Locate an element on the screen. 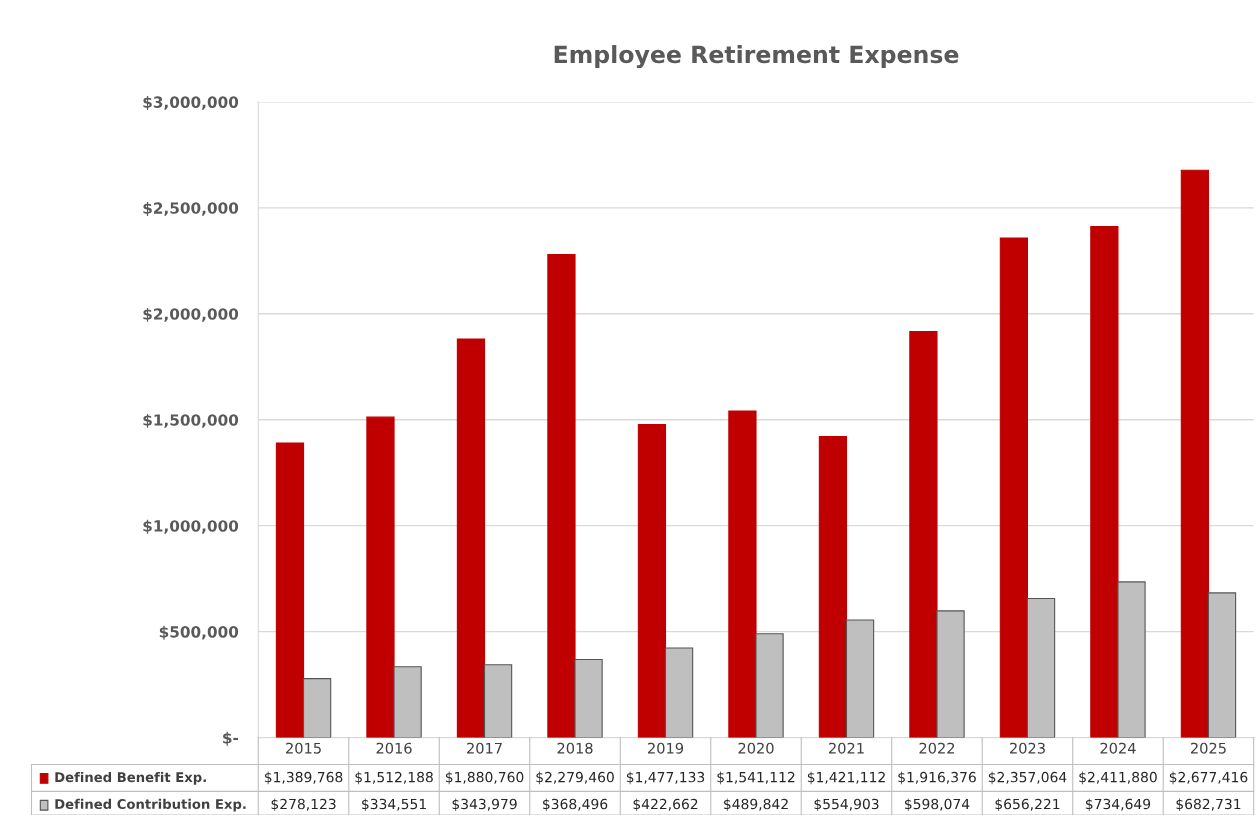 The width and height of the screenshot is (1260, 815). data-label: $489,842 is located at coordinates (756, 805).